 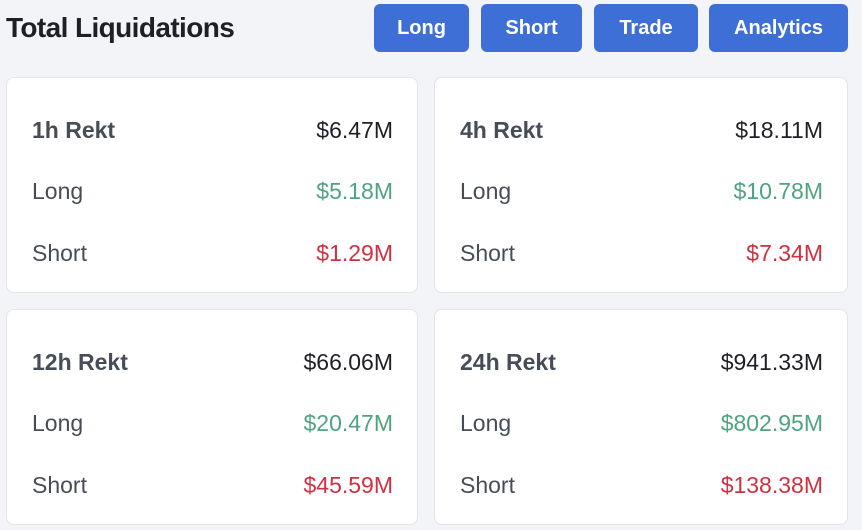 What do you see at coordinates (778, 190) in the screenshot?
I see `long-value: $10.78M` at bounding box center [778, 190].